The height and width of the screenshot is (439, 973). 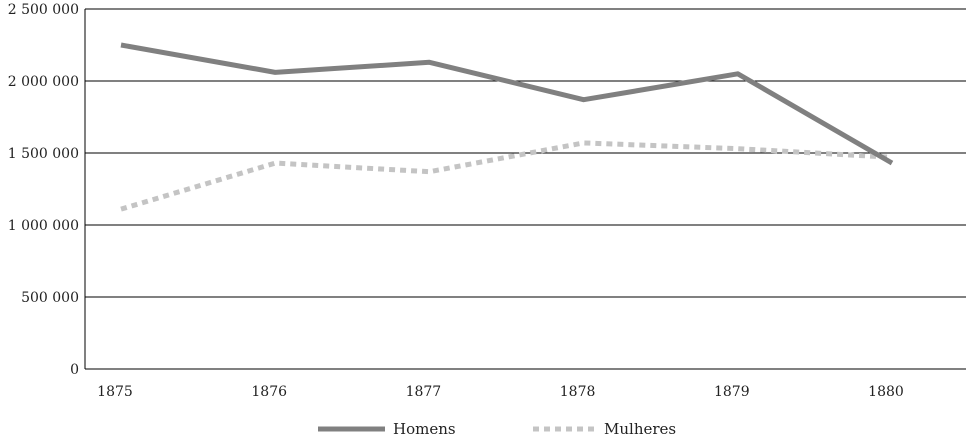 I want to click on x-tick-label: 1880, so click(x=886, y=392).